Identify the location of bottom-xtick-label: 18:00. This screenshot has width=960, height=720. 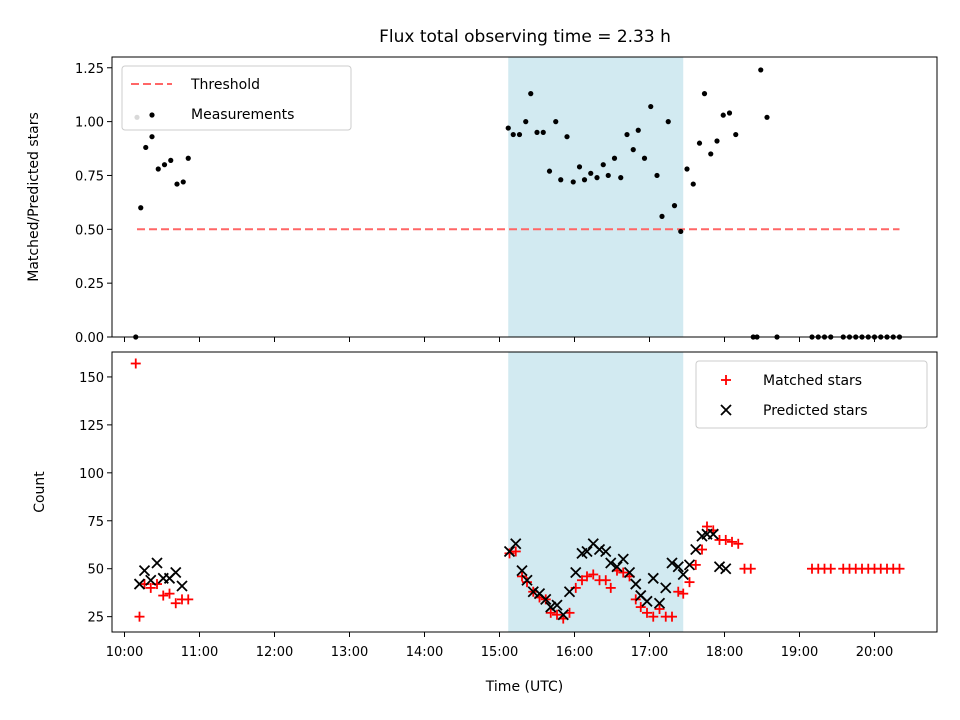
(724, 652).